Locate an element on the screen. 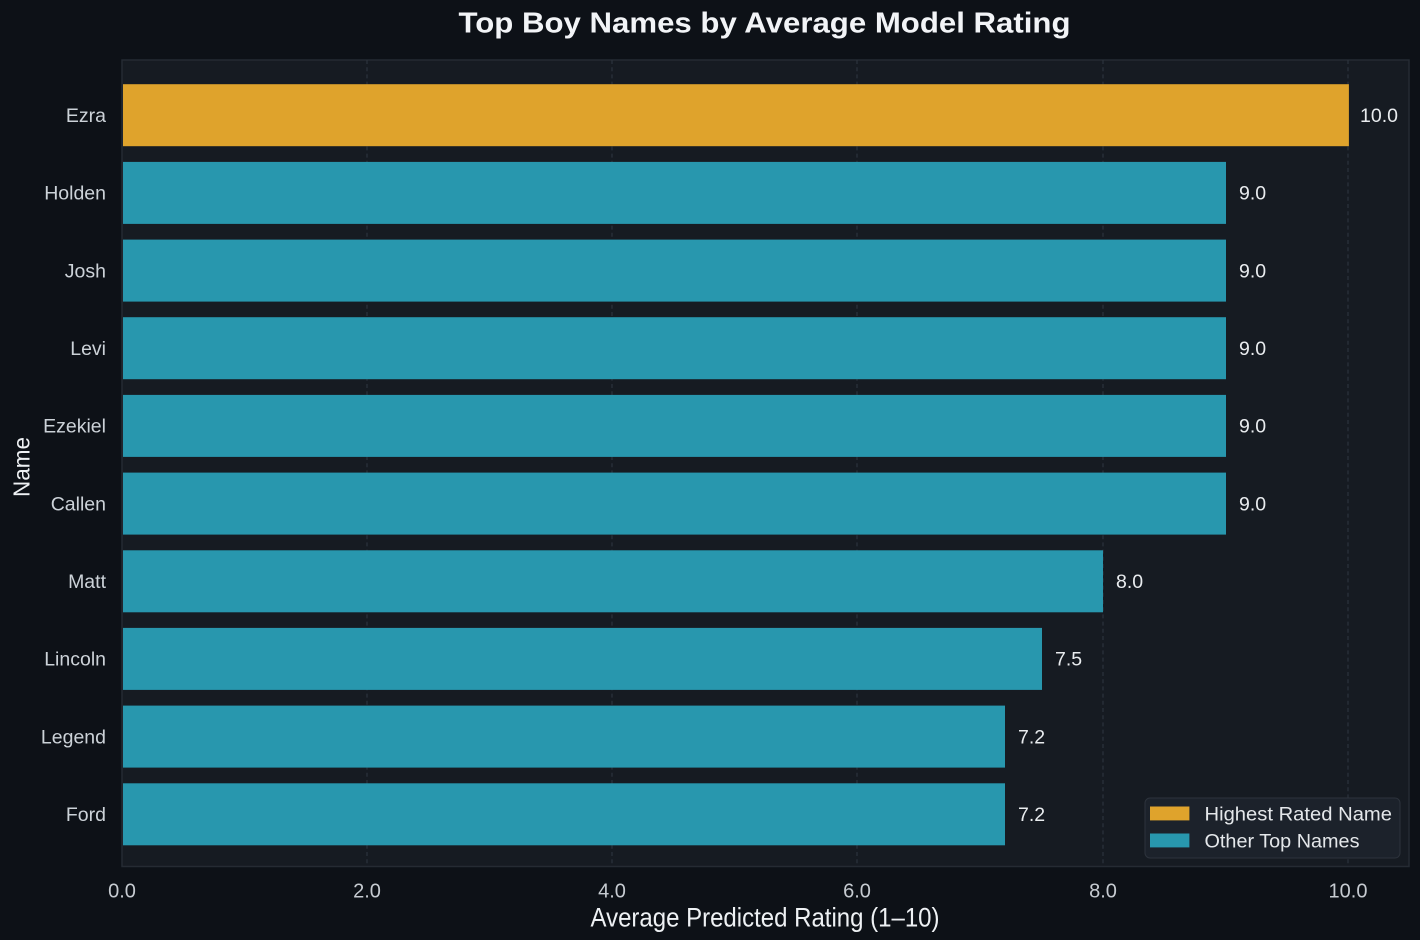  svg-text:Average Predicted Rating (1–10: Average Predicted Rating (1–10) is located at coordinates (765, 918).